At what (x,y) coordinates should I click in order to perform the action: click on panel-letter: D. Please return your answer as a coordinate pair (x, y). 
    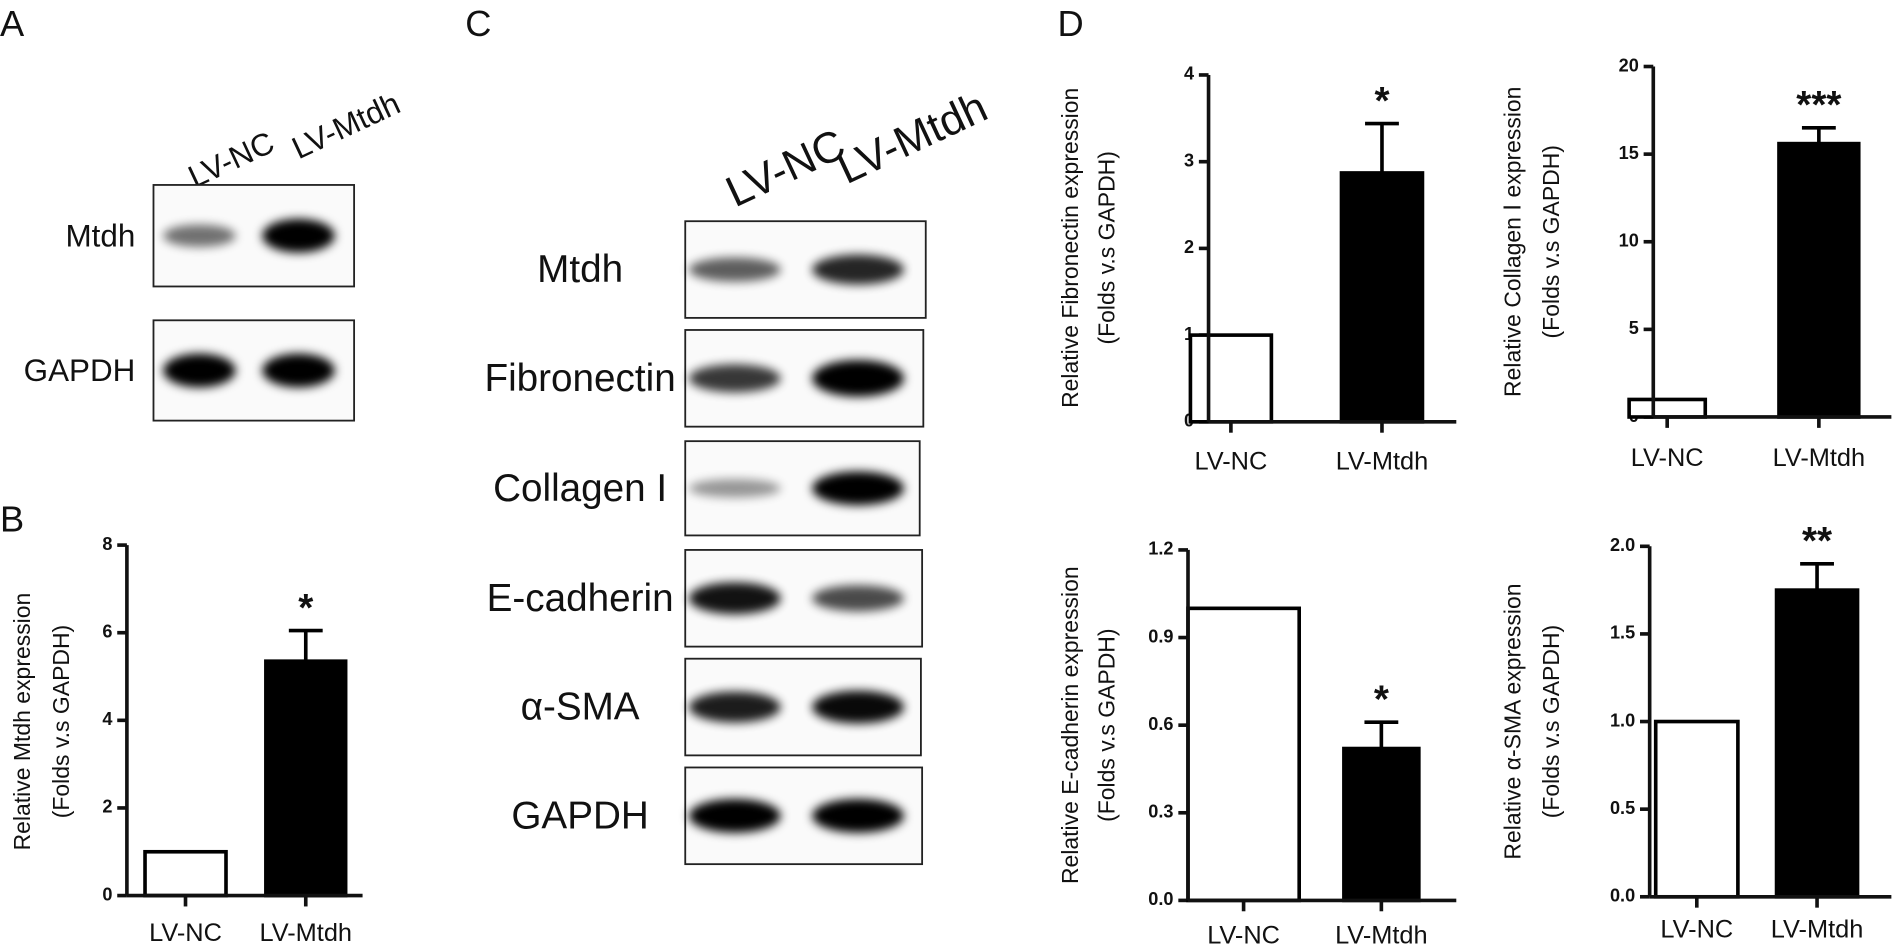
    Looking at the image, I should click on (1070, 23).